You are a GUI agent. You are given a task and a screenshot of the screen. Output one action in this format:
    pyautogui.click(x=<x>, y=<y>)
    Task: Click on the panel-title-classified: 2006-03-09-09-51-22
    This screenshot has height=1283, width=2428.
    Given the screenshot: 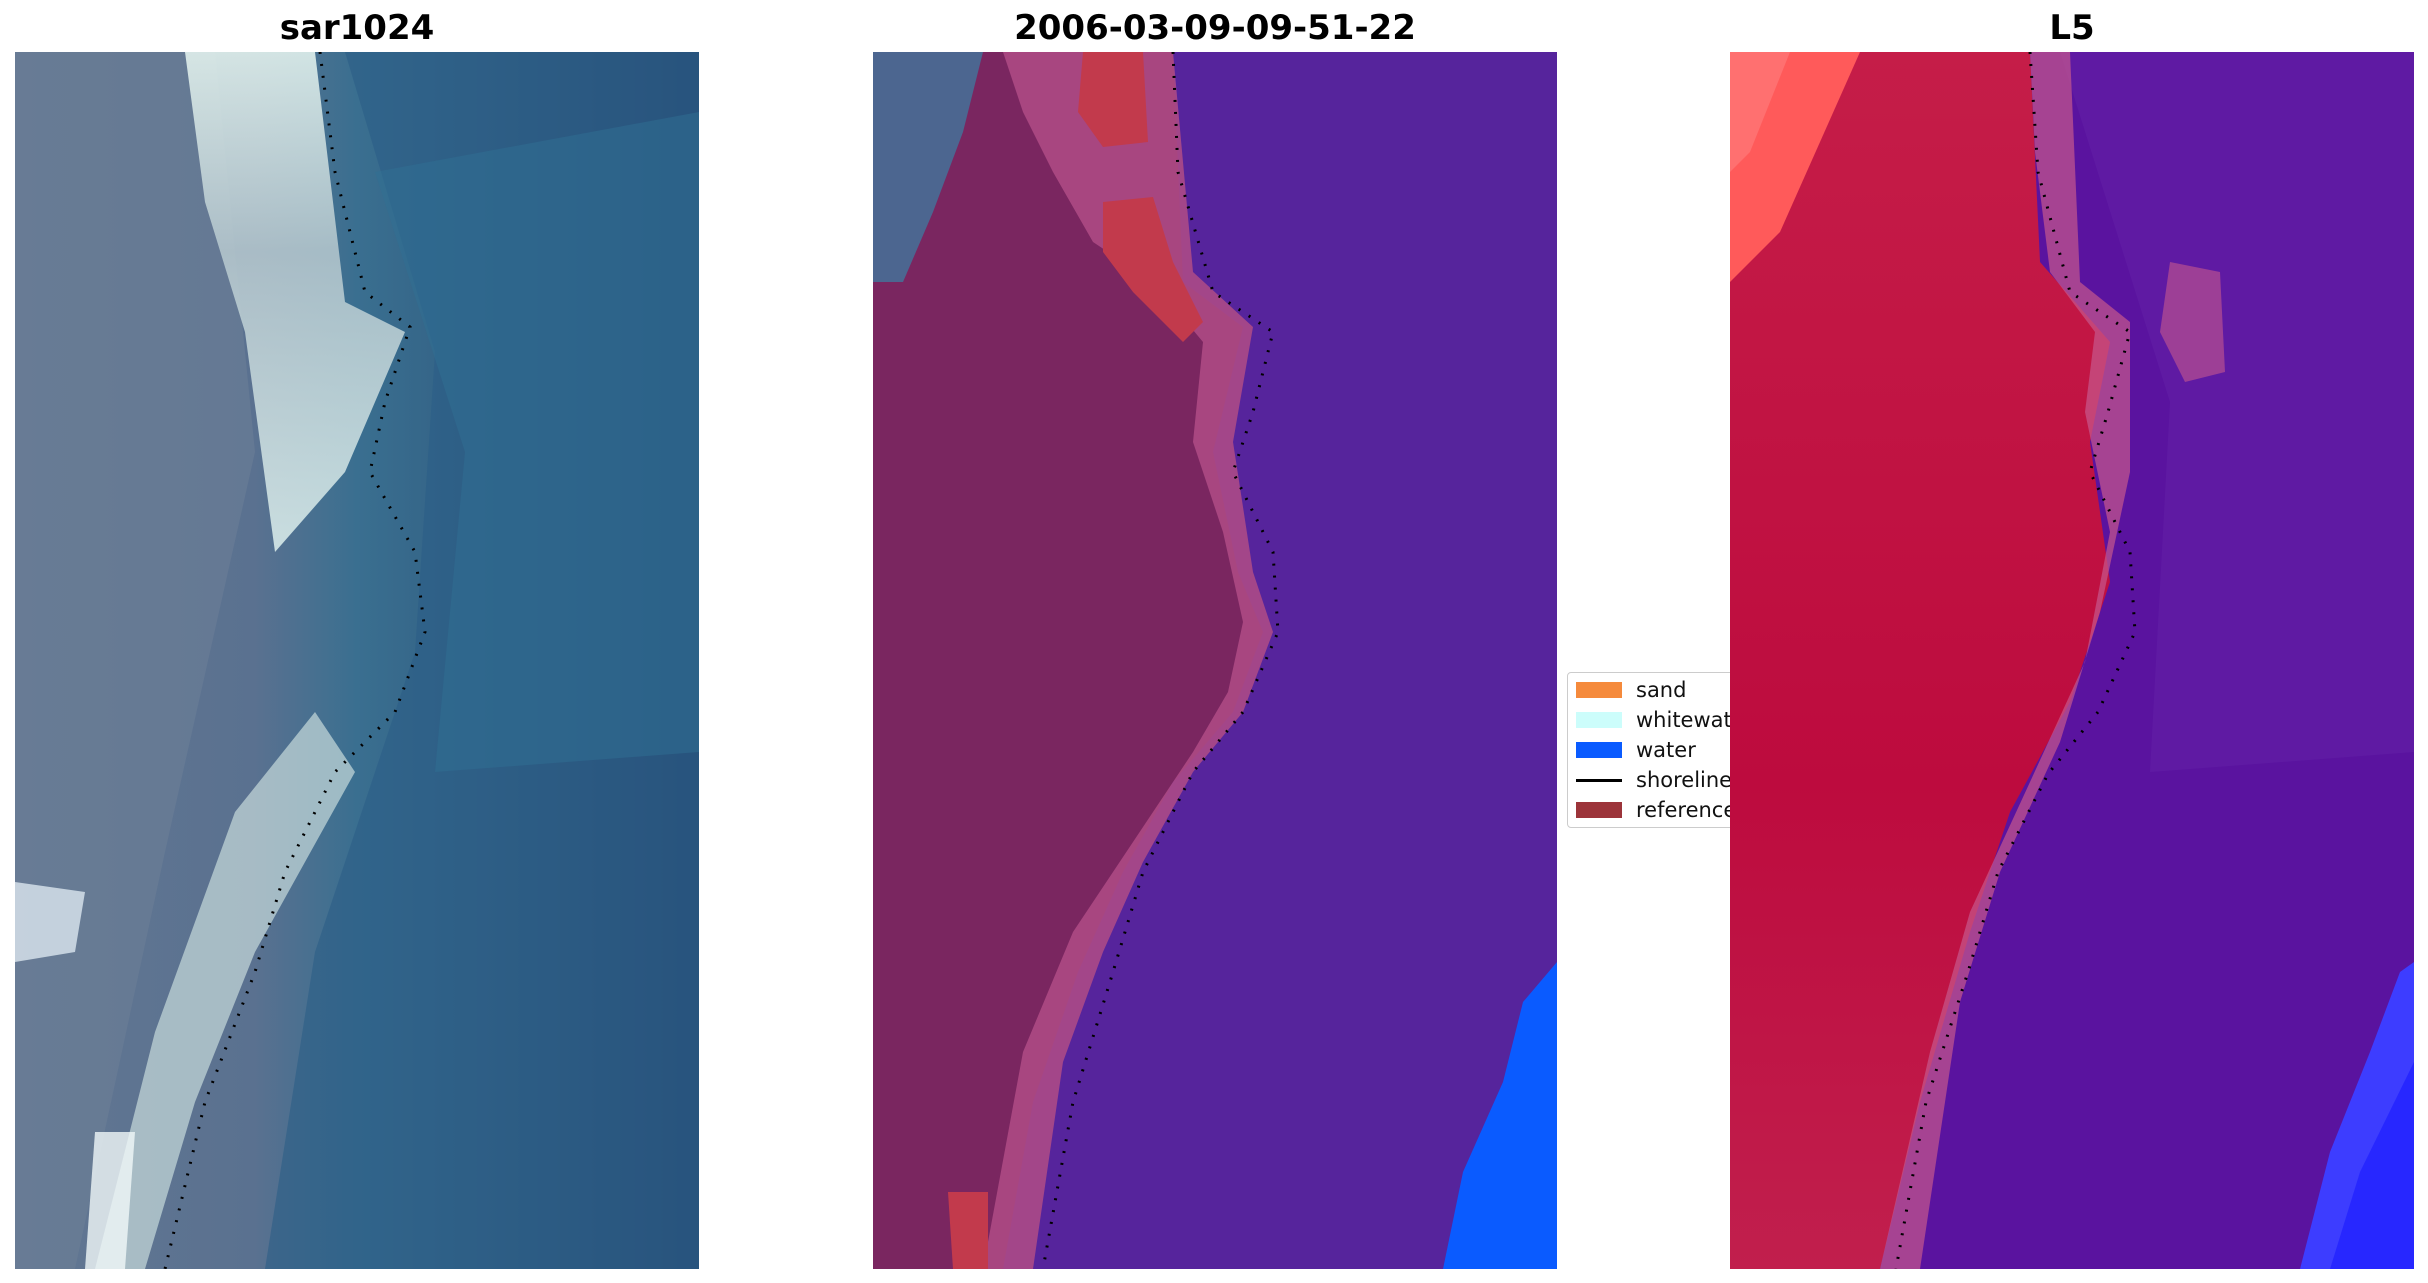 What is the action you would take?
    pyautogui.click(x=1215, y=28)
    